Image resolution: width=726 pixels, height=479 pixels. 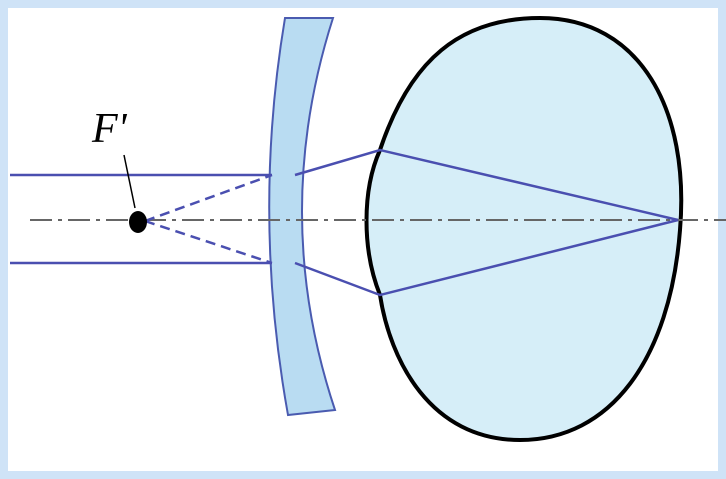 What do you see at coordinates (109, 129) in the screenshot?
I see `focus-label: F'` at bounding box center [109, 129].